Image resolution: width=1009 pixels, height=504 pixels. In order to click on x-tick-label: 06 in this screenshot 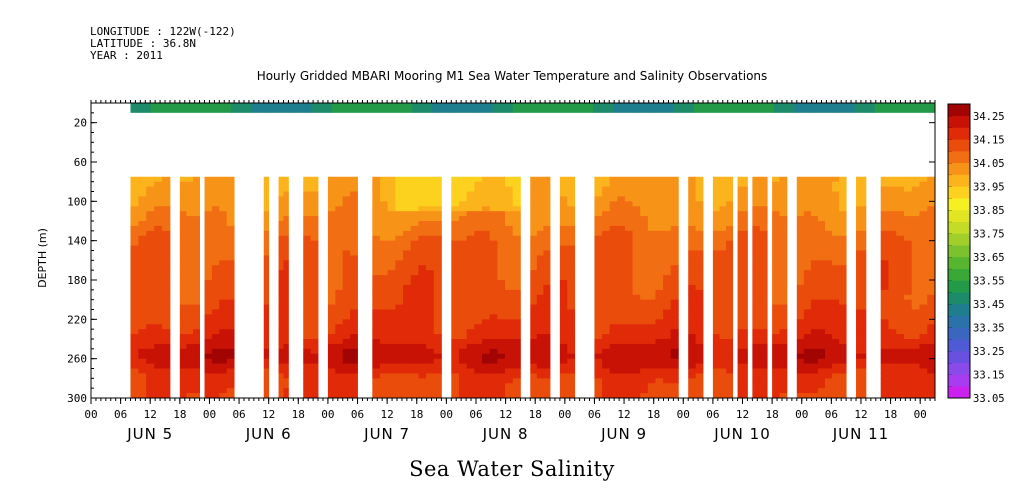, I will do `click(712, 414)`.